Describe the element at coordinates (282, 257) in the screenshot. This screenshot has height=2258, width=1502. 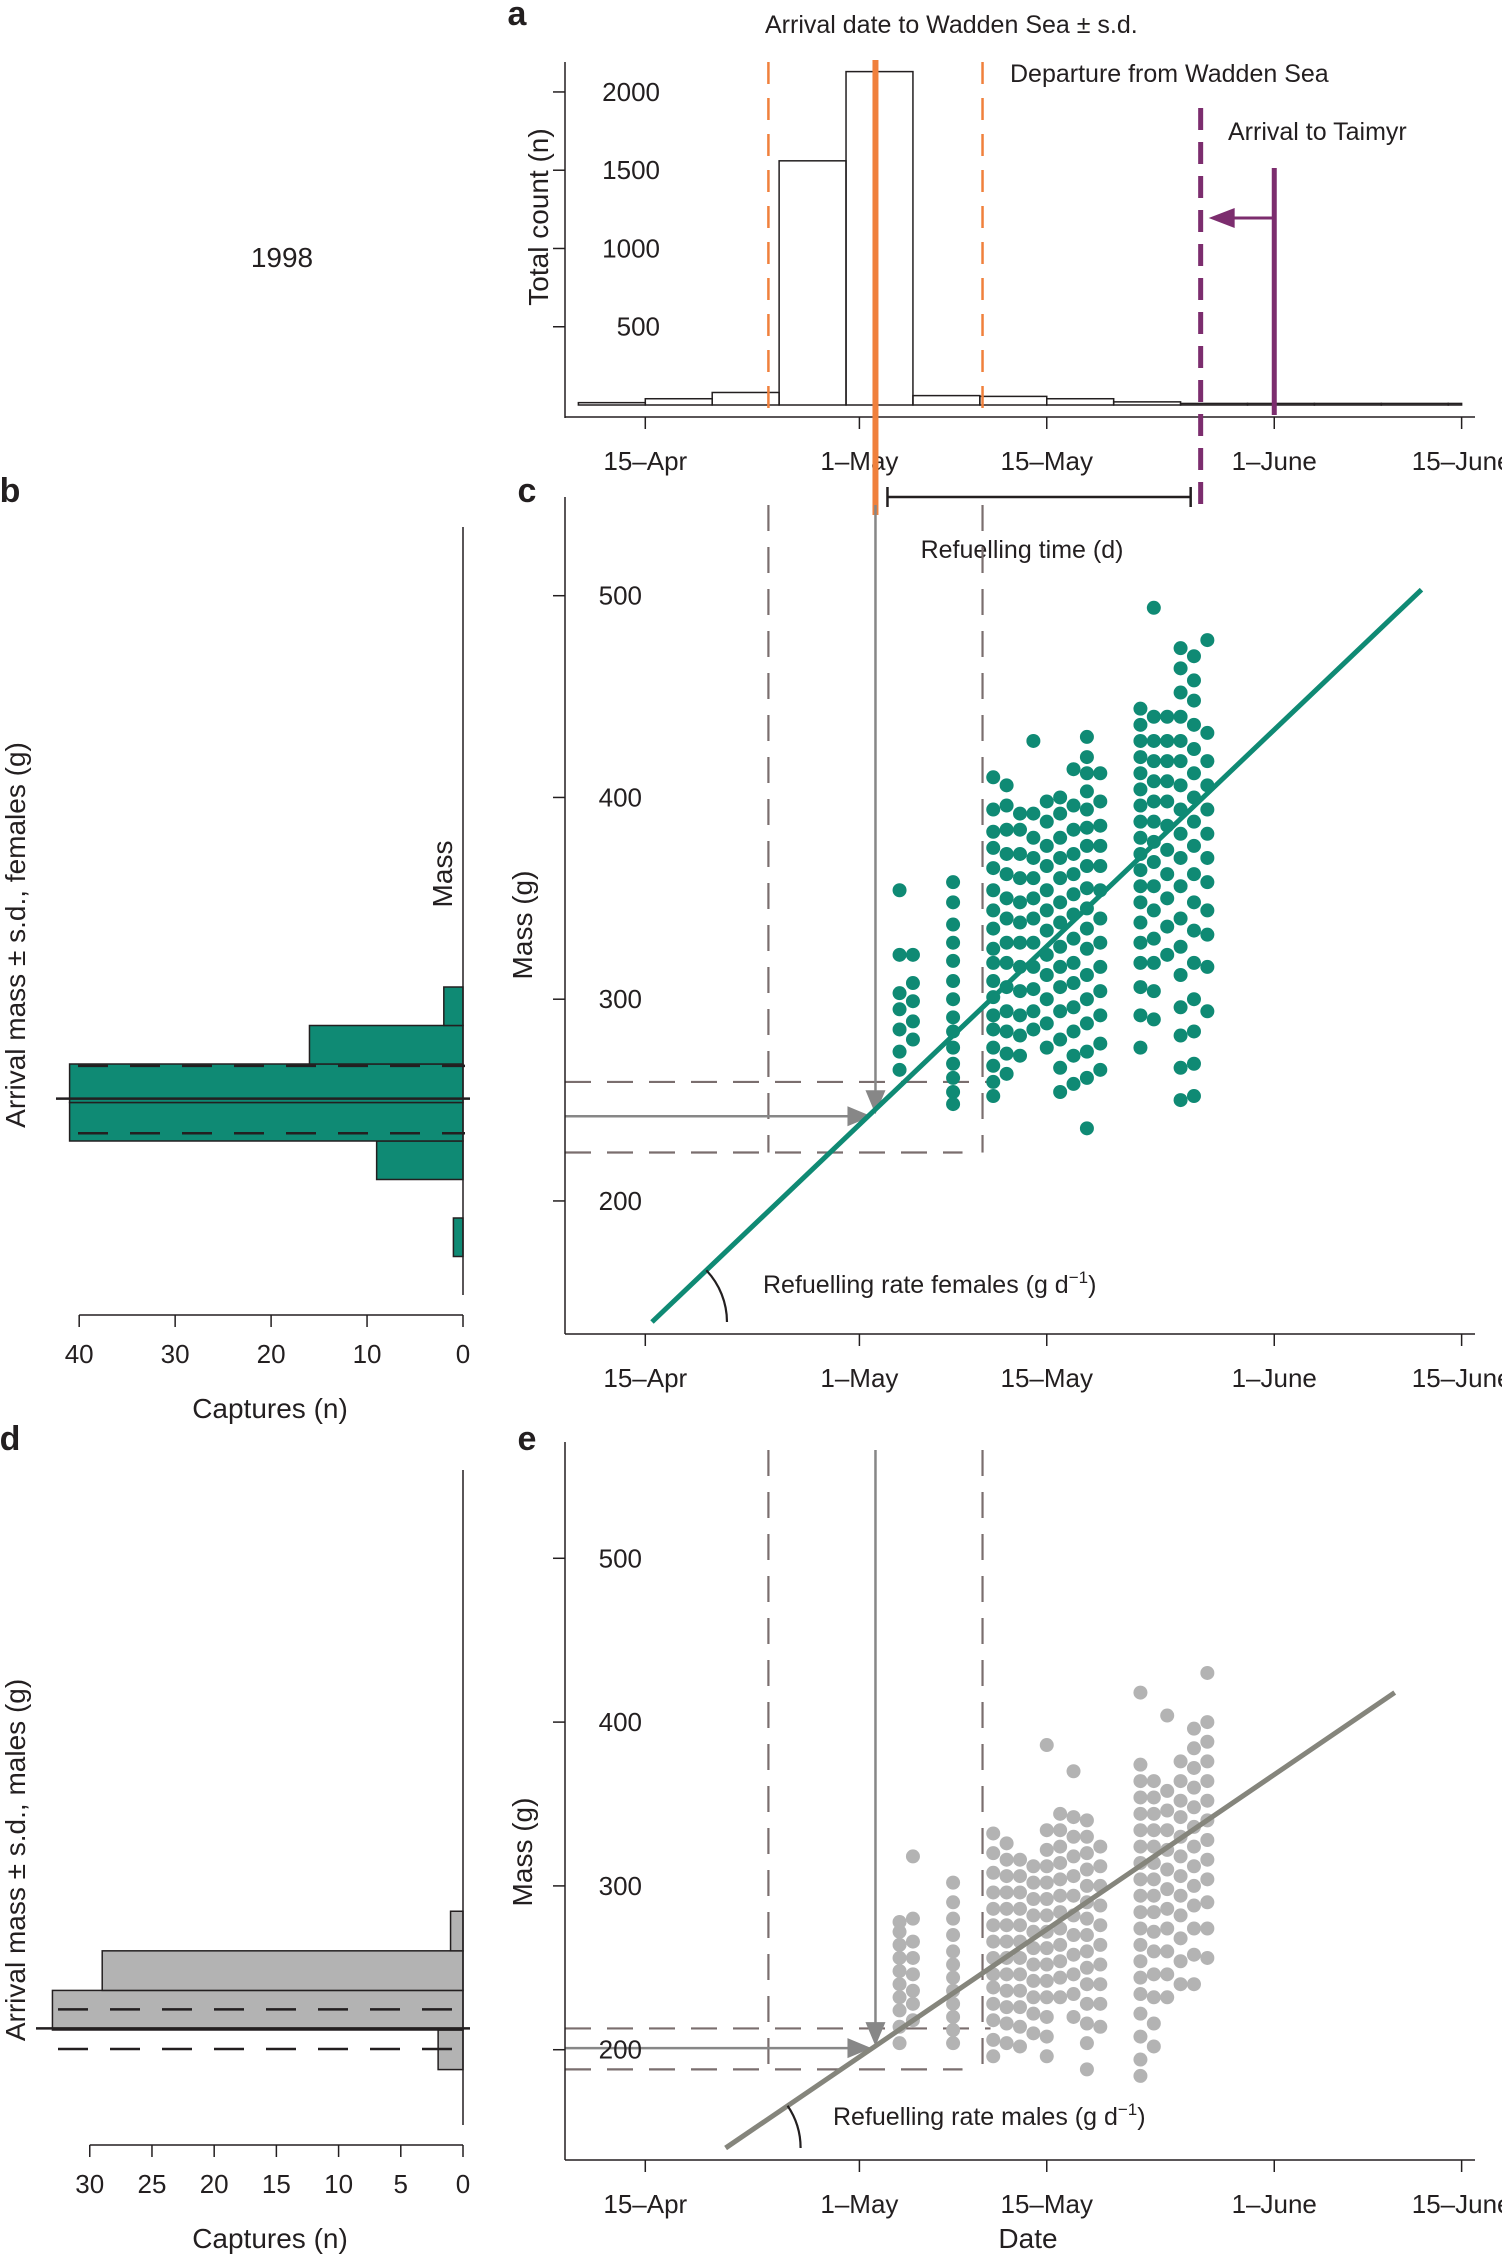
I see `year-label: 1998` at that location.